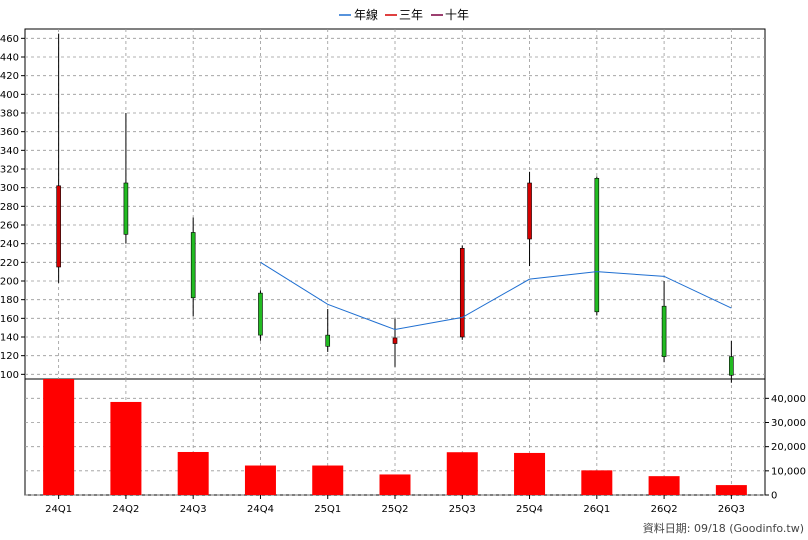  What do you see at coordinates (788, 471) in the screenshot?
I see `volume-tick-label: 10,000` at bounding box center [788, 471].